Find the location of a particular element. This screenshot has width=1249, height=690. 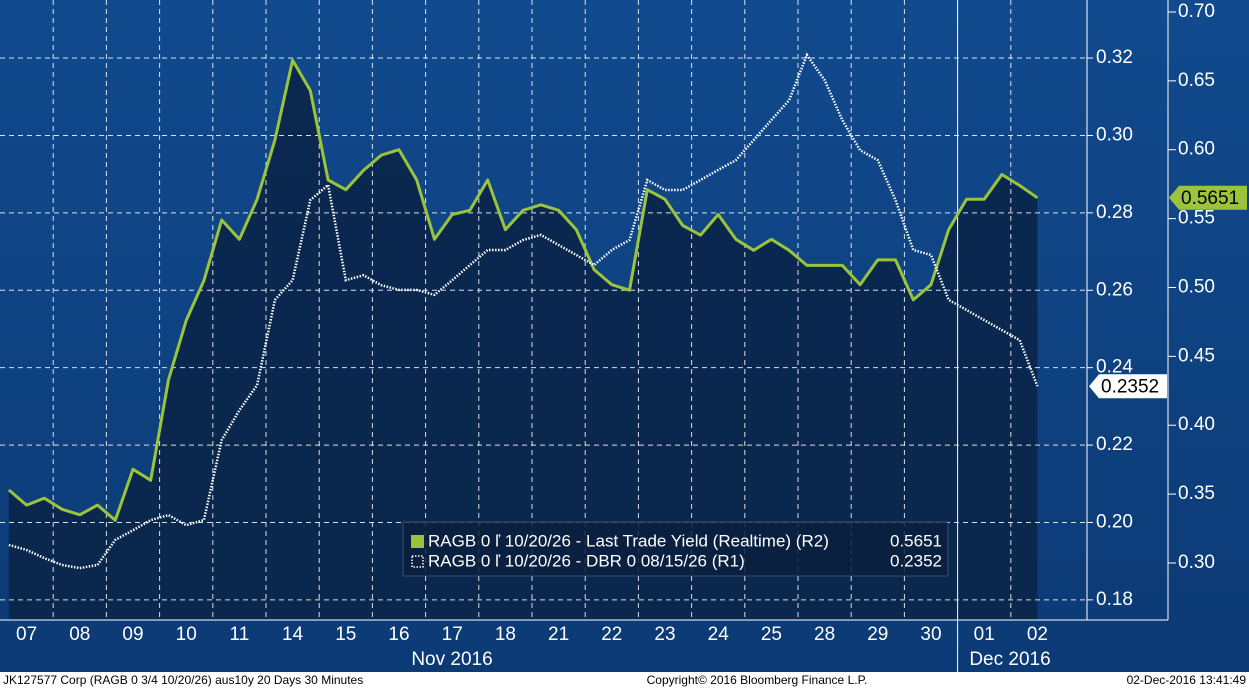

value-tag-label: 0.2352 is located at coordinates (1130, 386).